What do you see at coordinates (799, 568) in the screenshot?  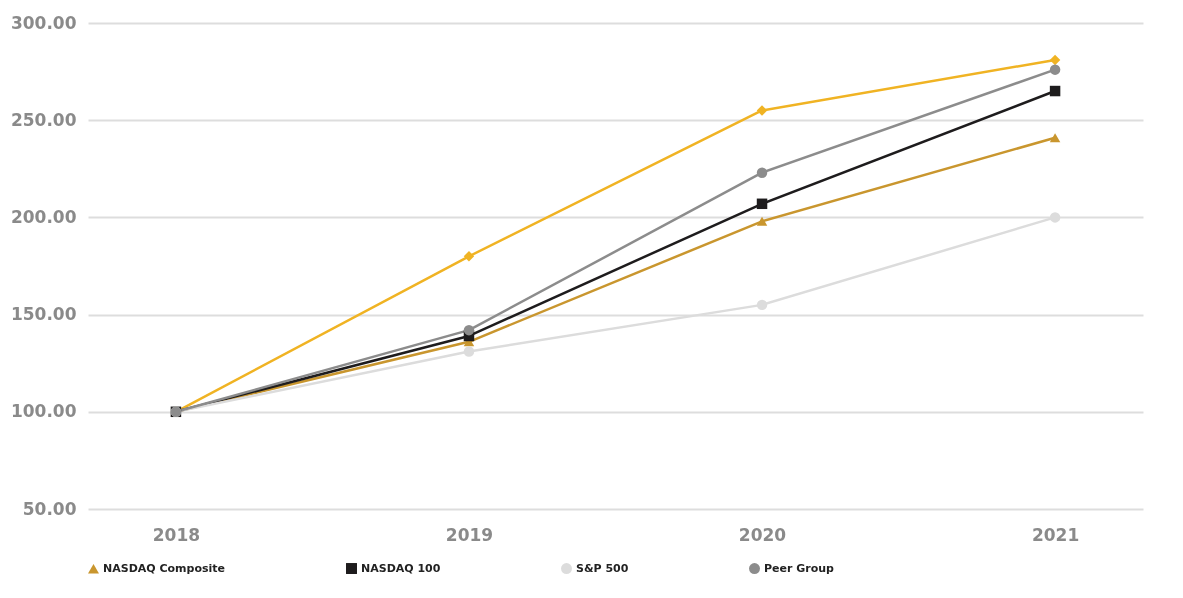 I see `legend-label: Peer Group` at bounding box center [799, 568].